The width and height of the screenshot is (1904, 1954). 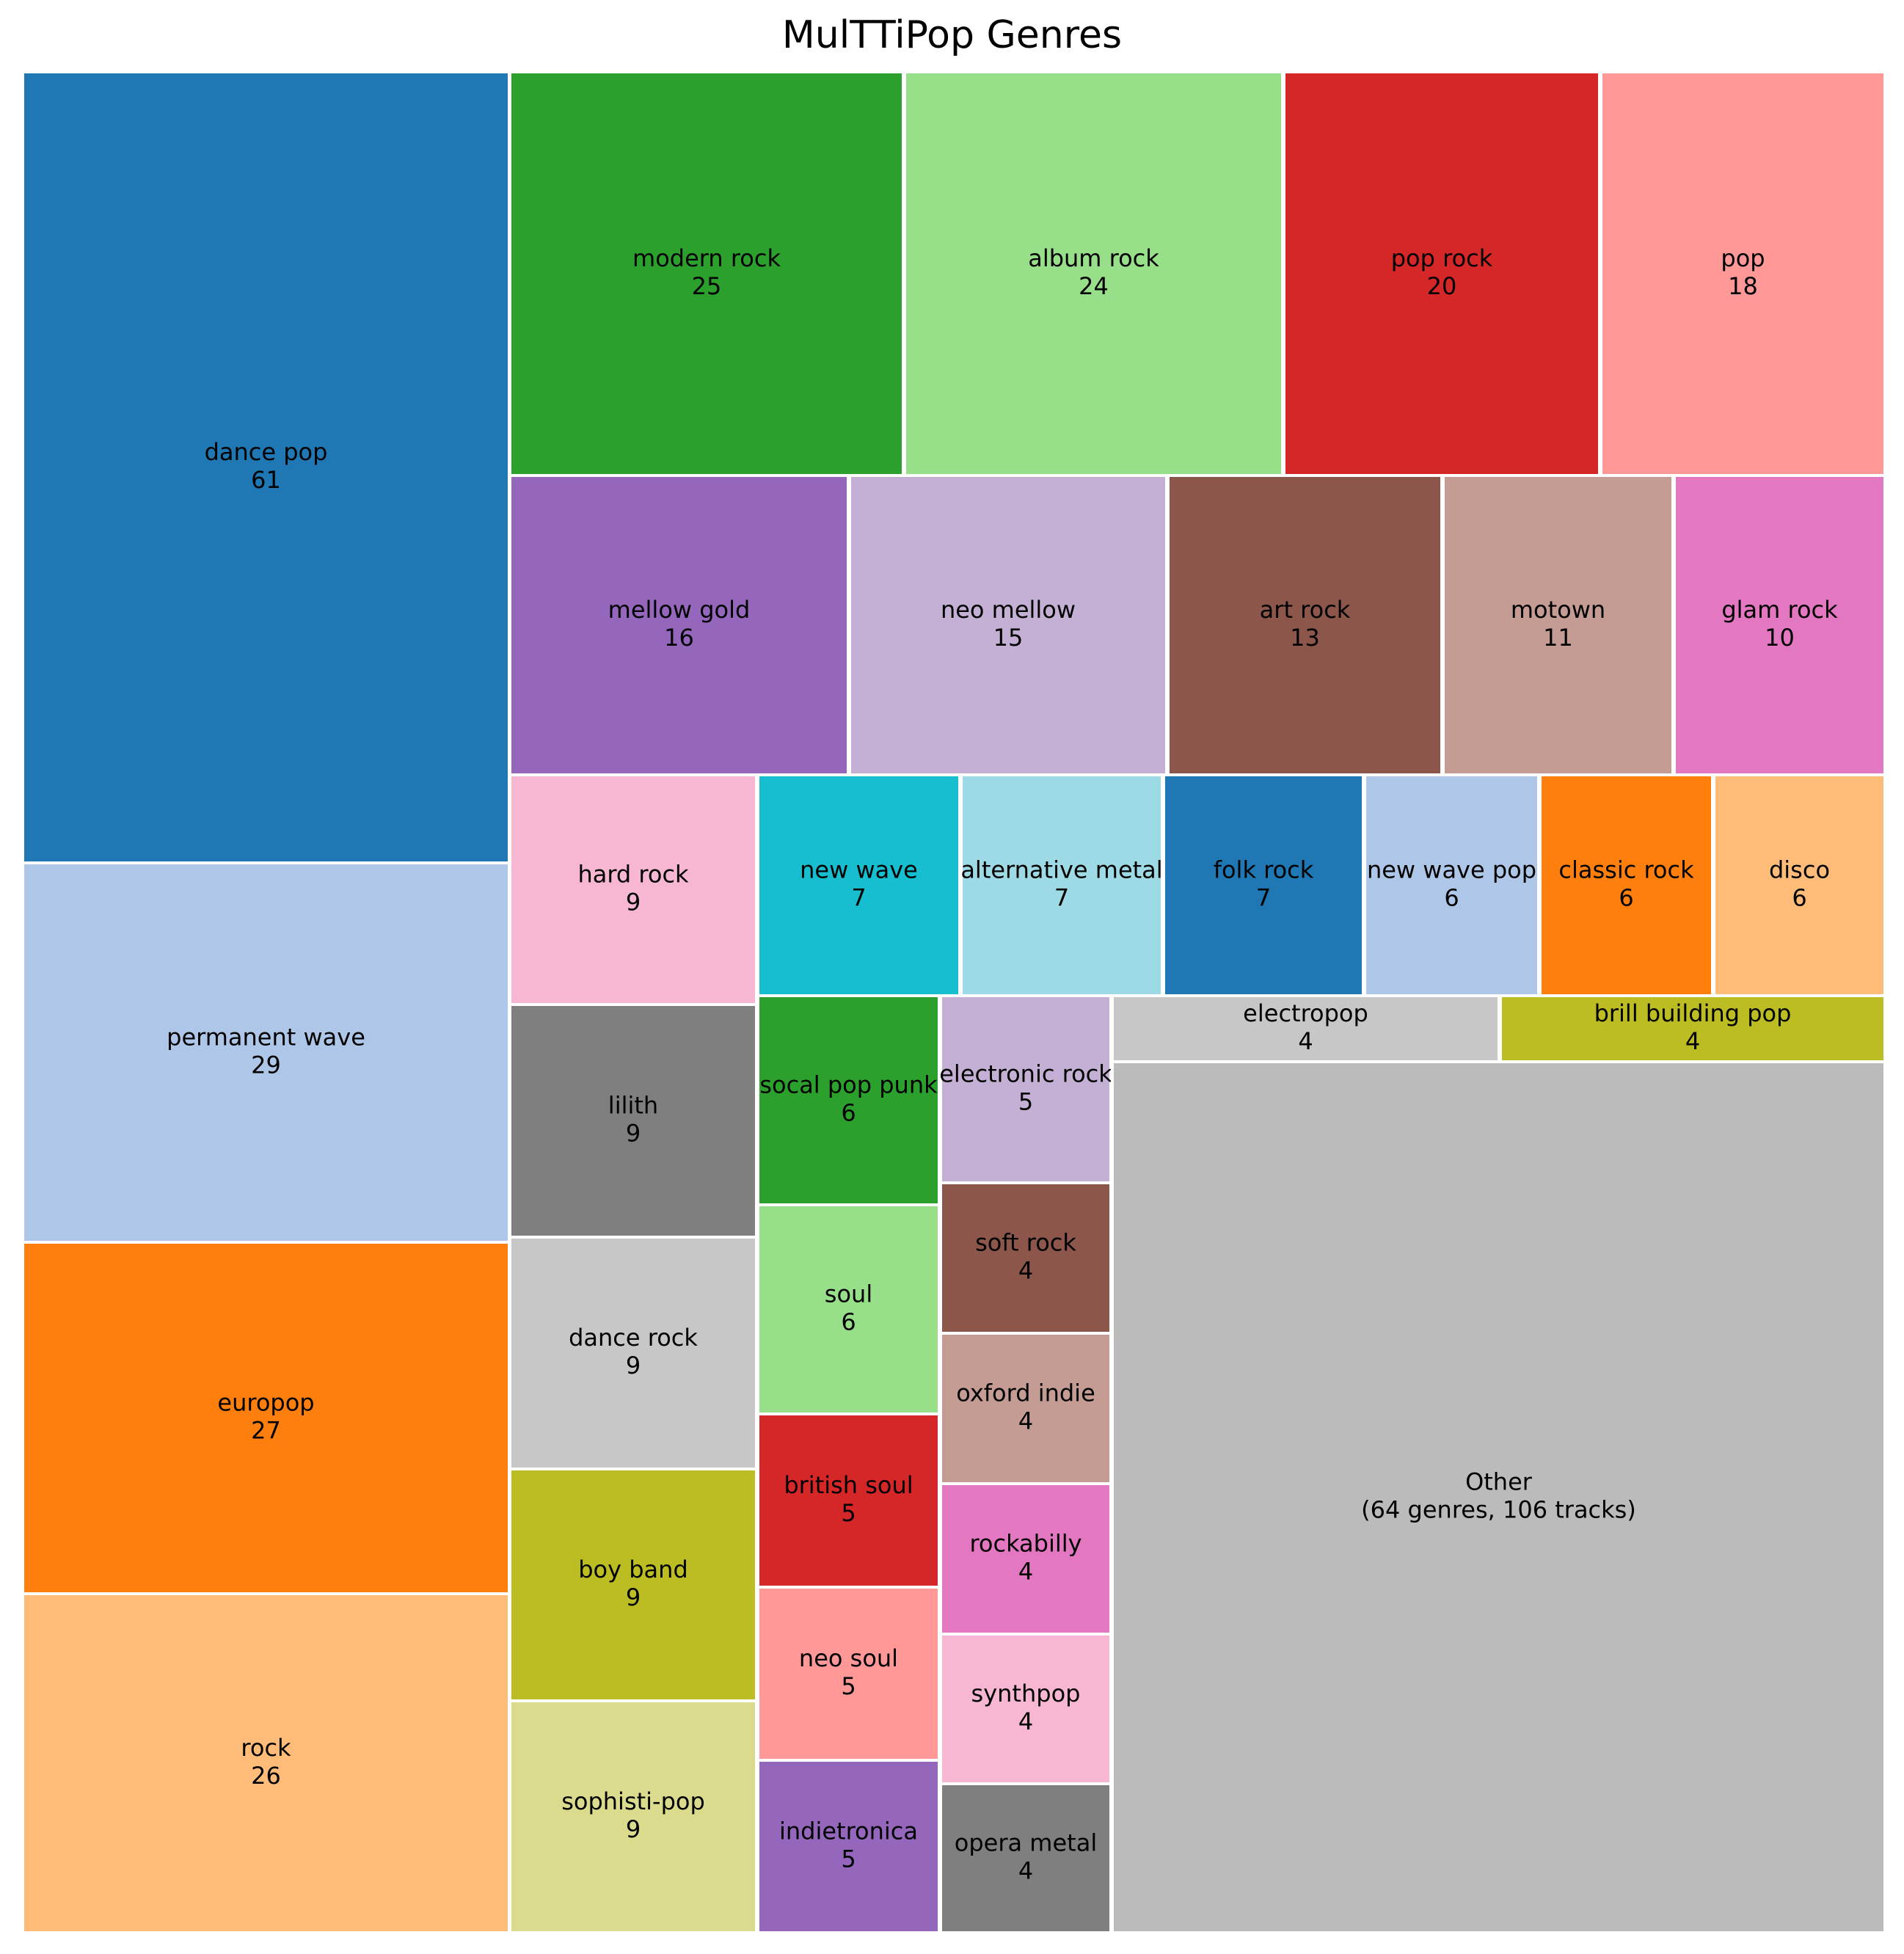 What do you see at coordinates (1009, 610) in the screenshot?
I see `treemap-cell-label: neo mellow` at bounding box center [1009, 610].